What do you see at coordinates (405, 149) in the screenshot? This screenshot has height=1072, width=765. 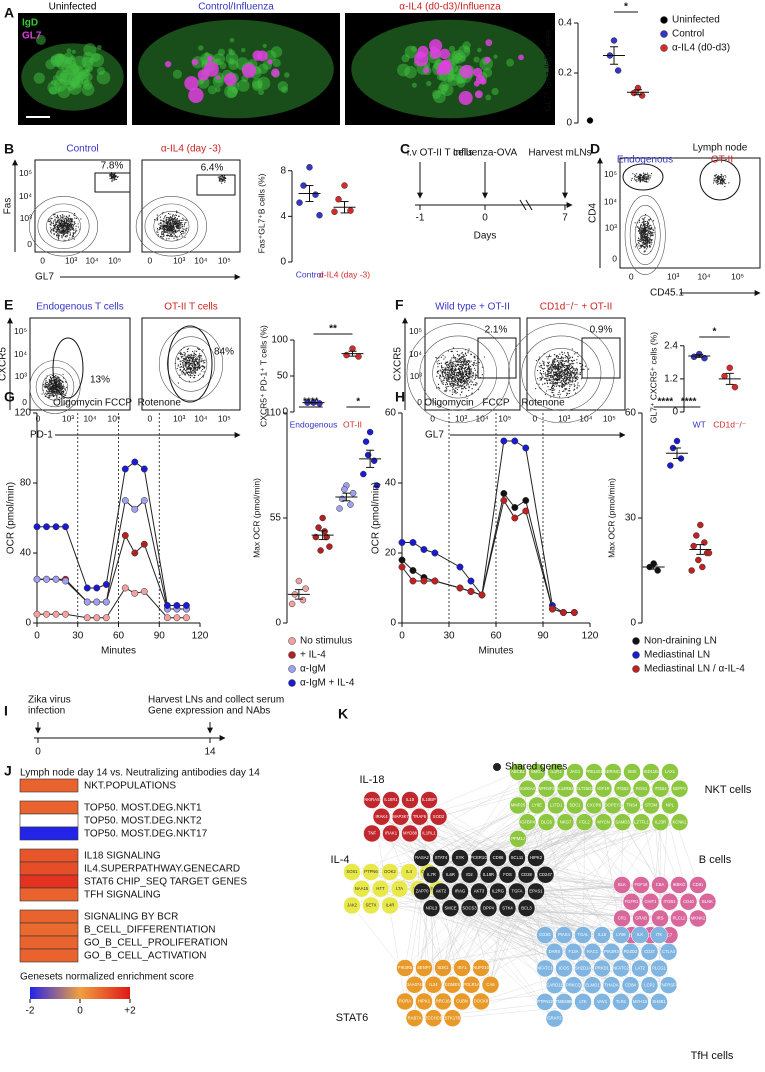 I see `panel-letter: C` at bounding box center [405, 149].